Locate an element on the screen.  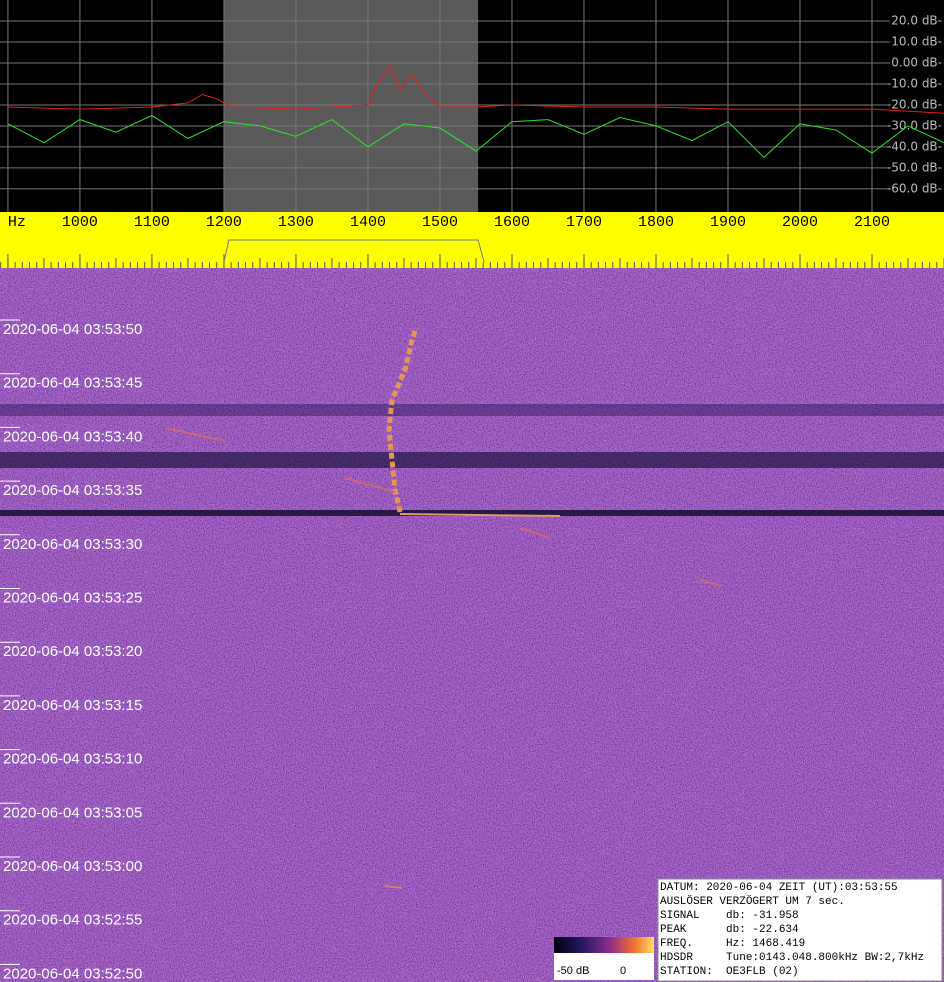
timestamp: 2020-06-04 03:53:20 is located at coordinates (72, 651).